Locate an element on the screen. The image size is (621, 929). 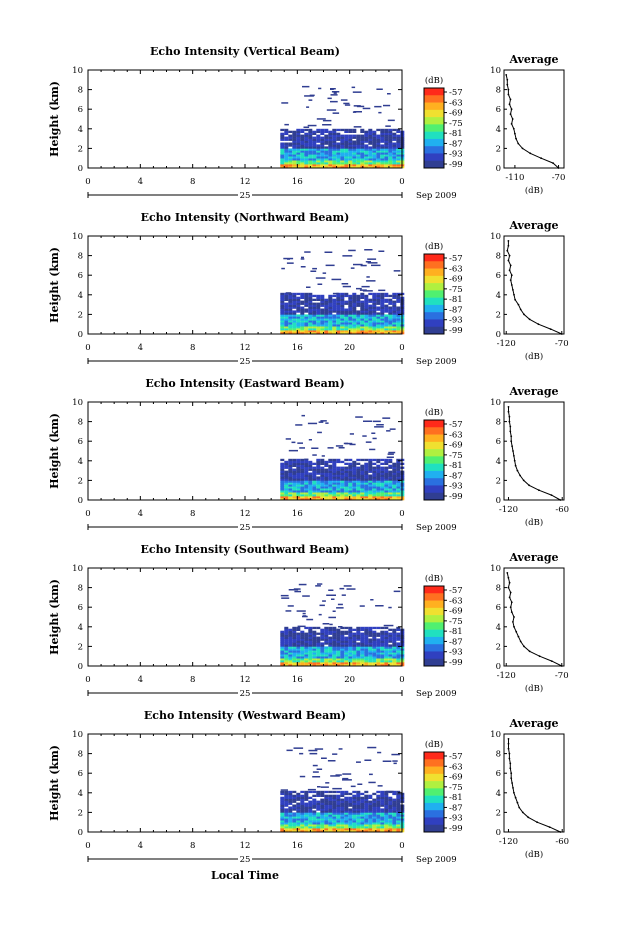
colorbar-segment is located at coordinates (434, 106).